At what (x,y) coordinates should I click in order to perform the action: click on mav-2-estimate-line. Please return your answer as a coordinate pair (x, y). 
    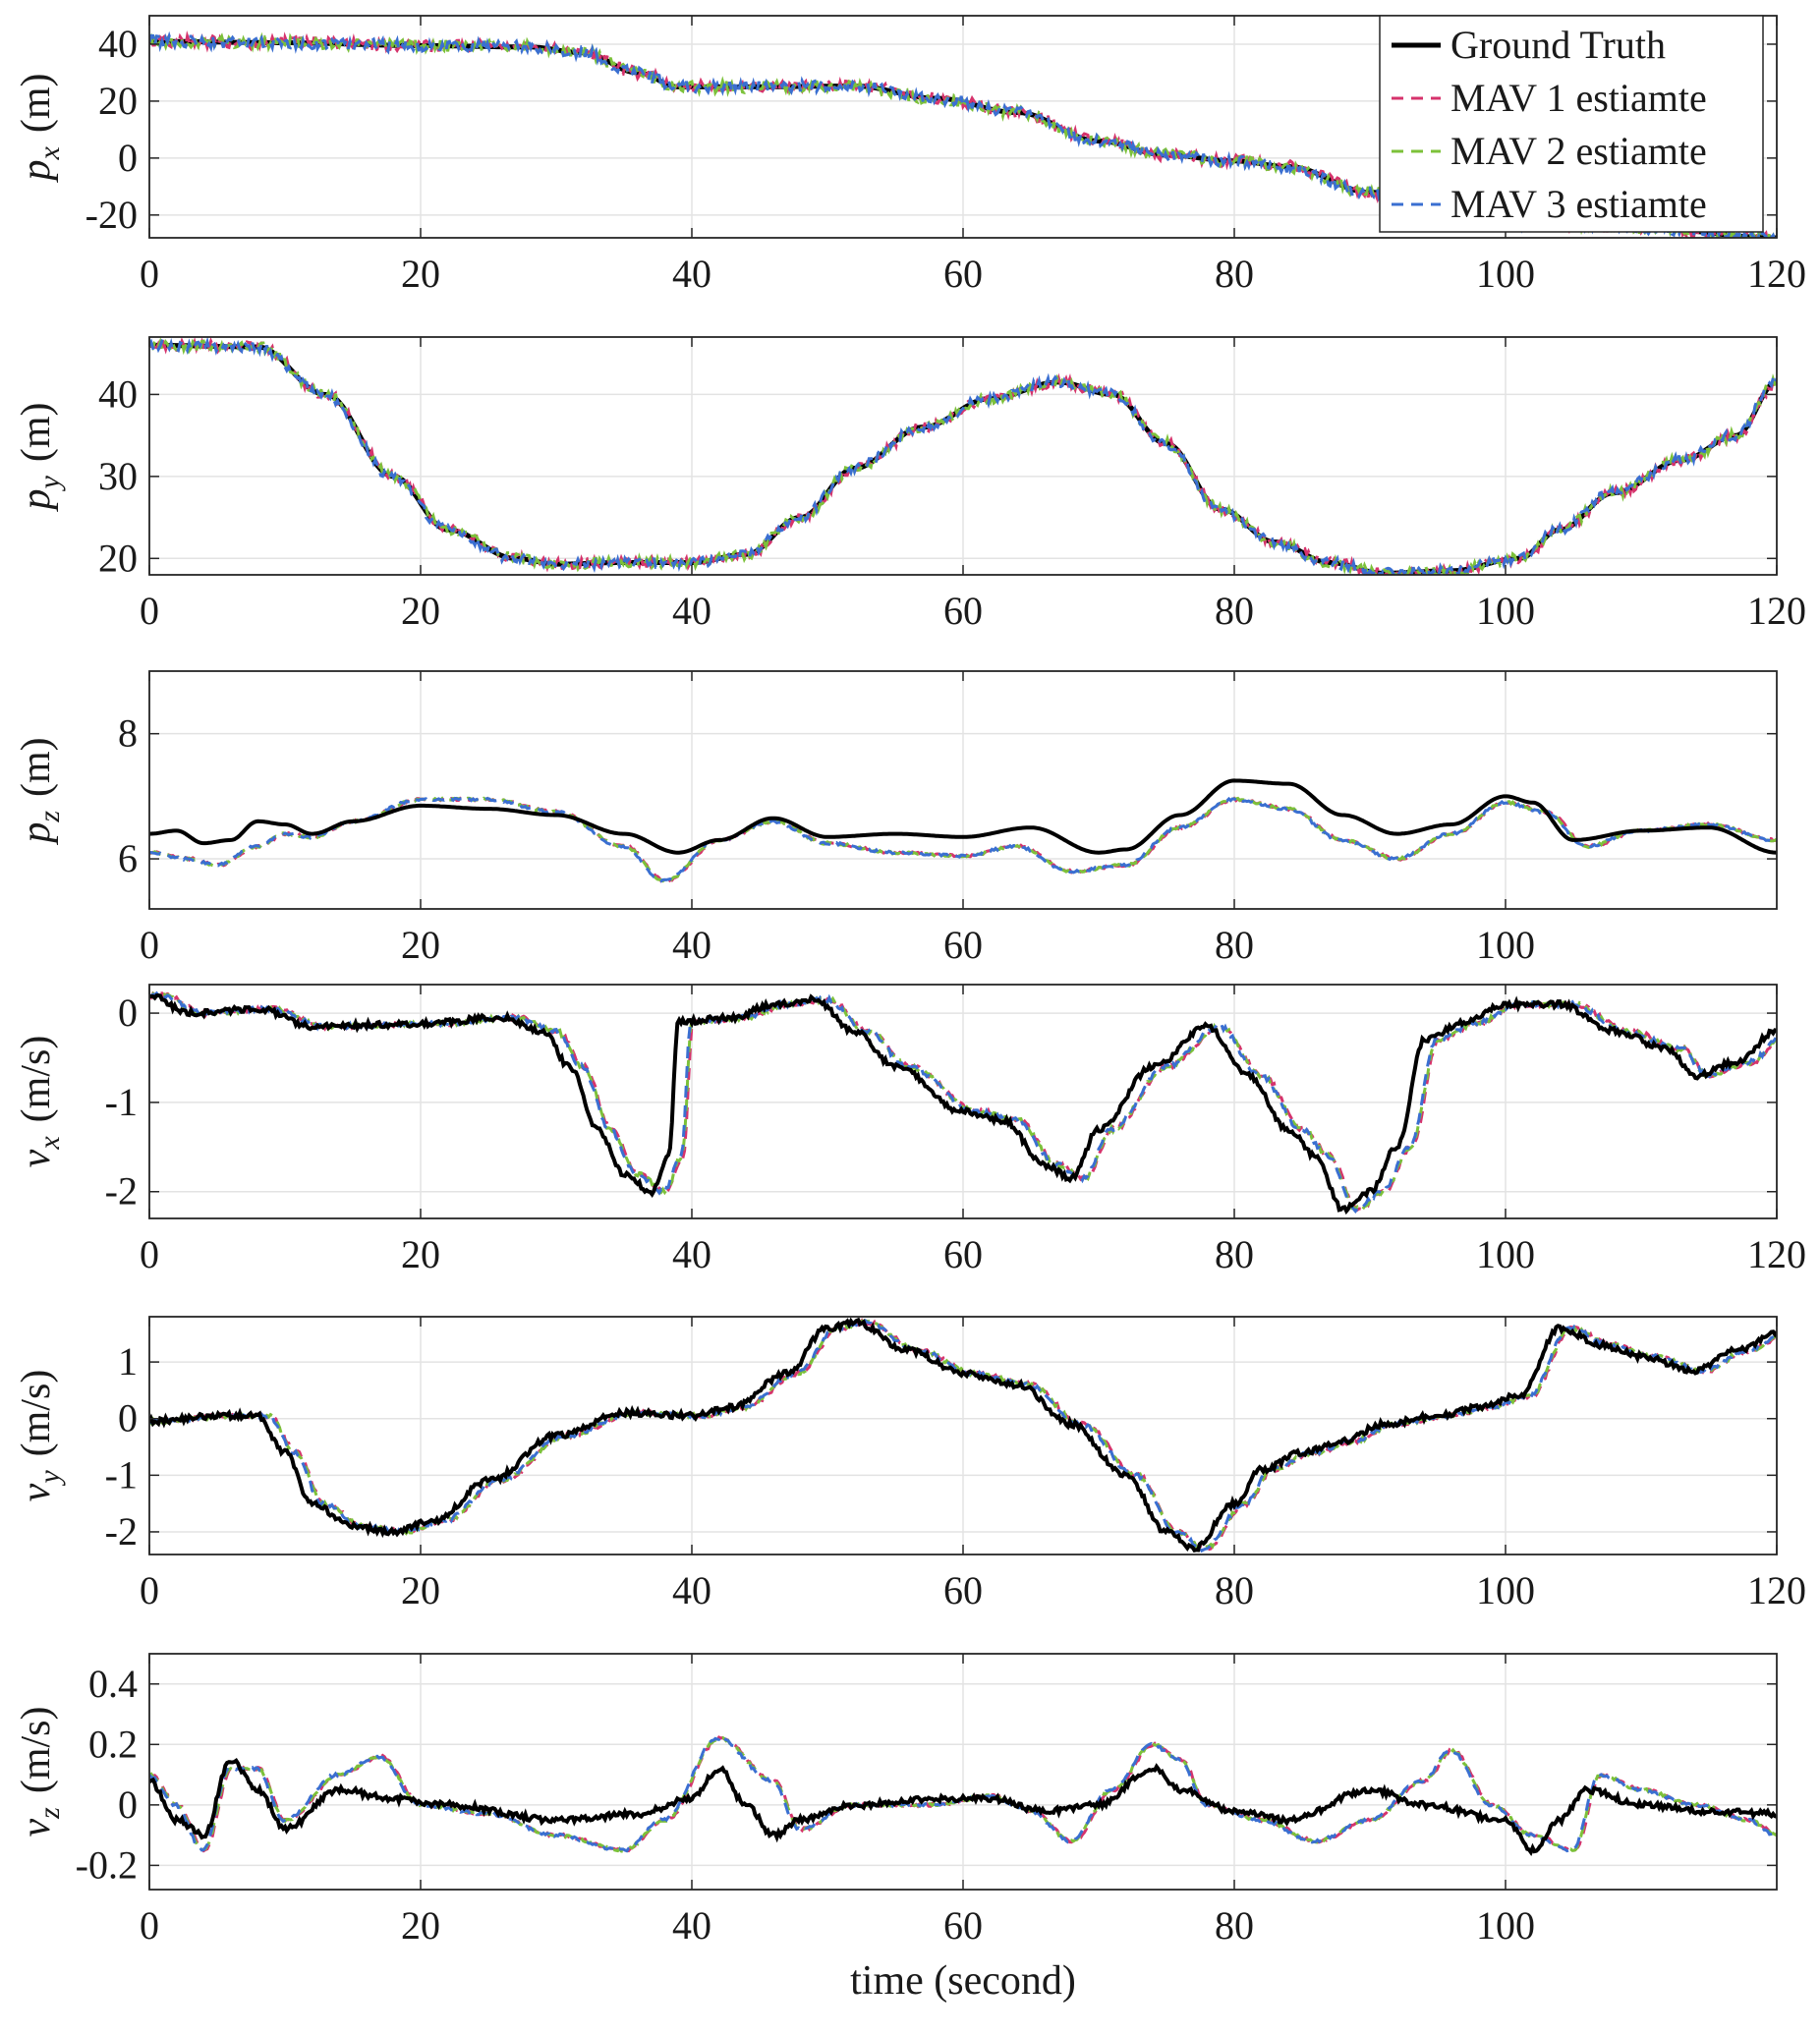
    Looking at the image, I should click on (963, 1436).